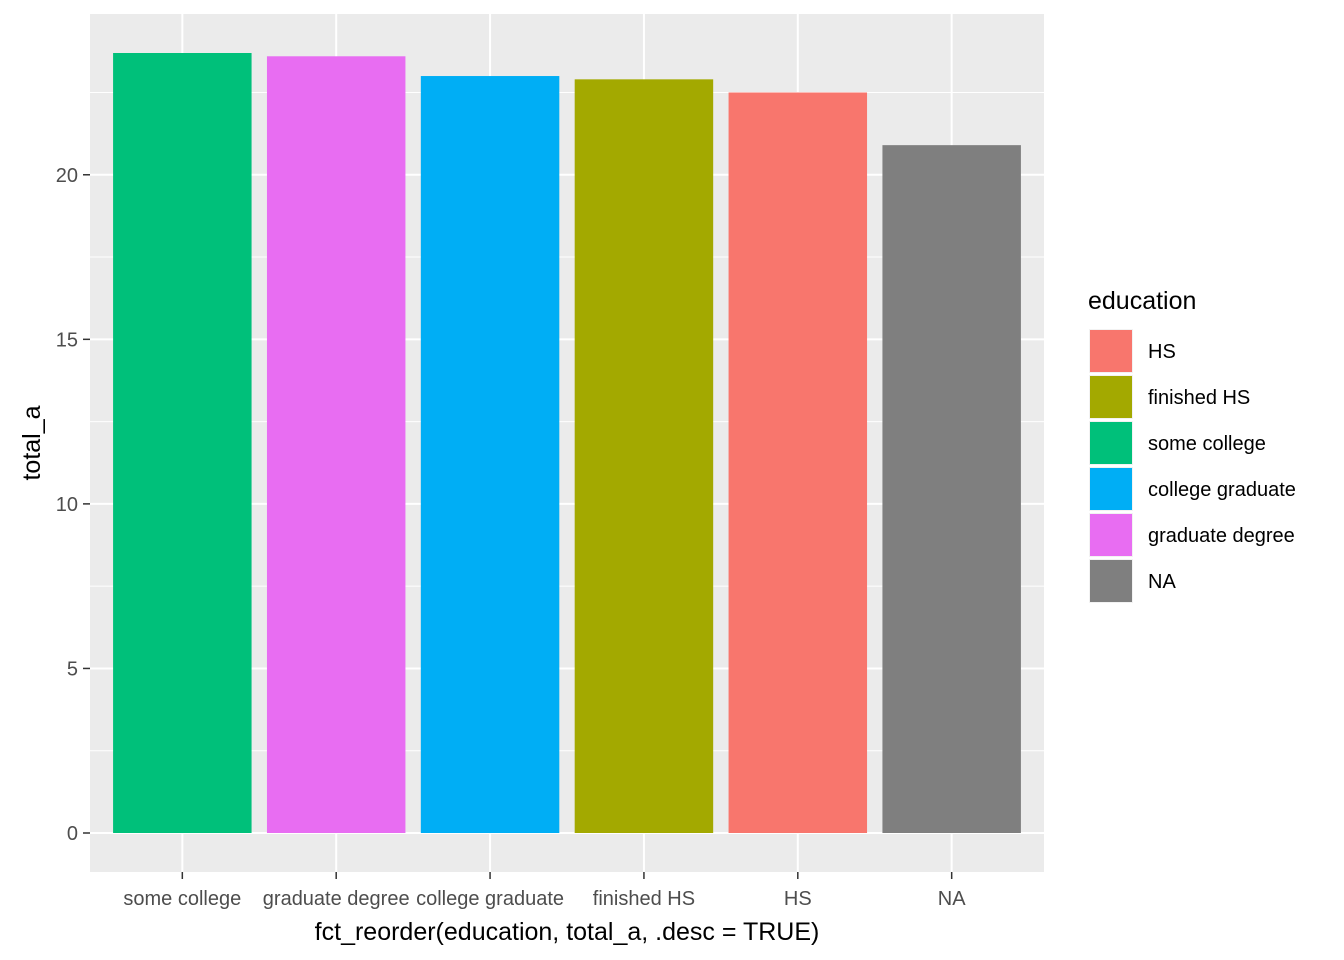 This screenshot has height=960, width=1344. Describe the element at coordinates (32, 442) in the screenshot. I see `y-axis-title: total_a` at that location.